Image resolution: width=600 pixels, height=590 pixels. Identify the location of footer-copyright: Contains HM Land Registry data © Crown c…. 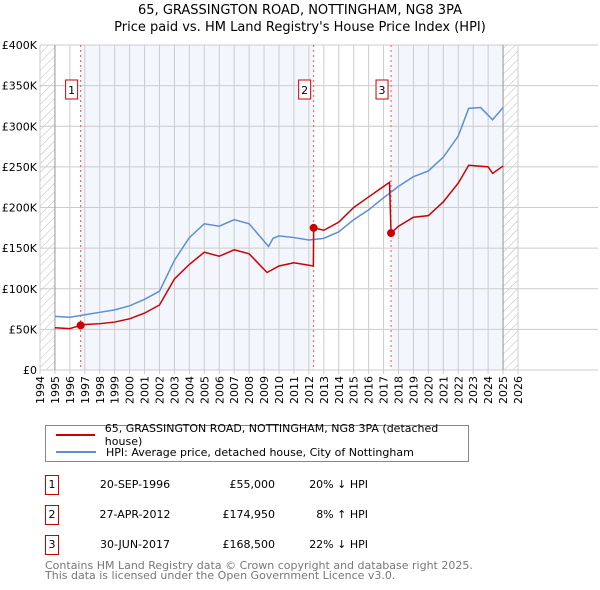
(259, 565).